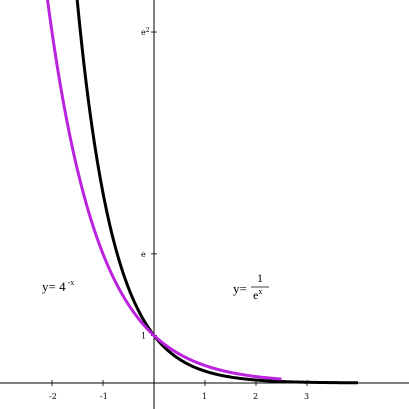 Image resolution: width=409 pixels, height=409 pixels. Describe the element at coordinates (104, 396) in the screenshot. I see `x-tick-label: -1` at that location.